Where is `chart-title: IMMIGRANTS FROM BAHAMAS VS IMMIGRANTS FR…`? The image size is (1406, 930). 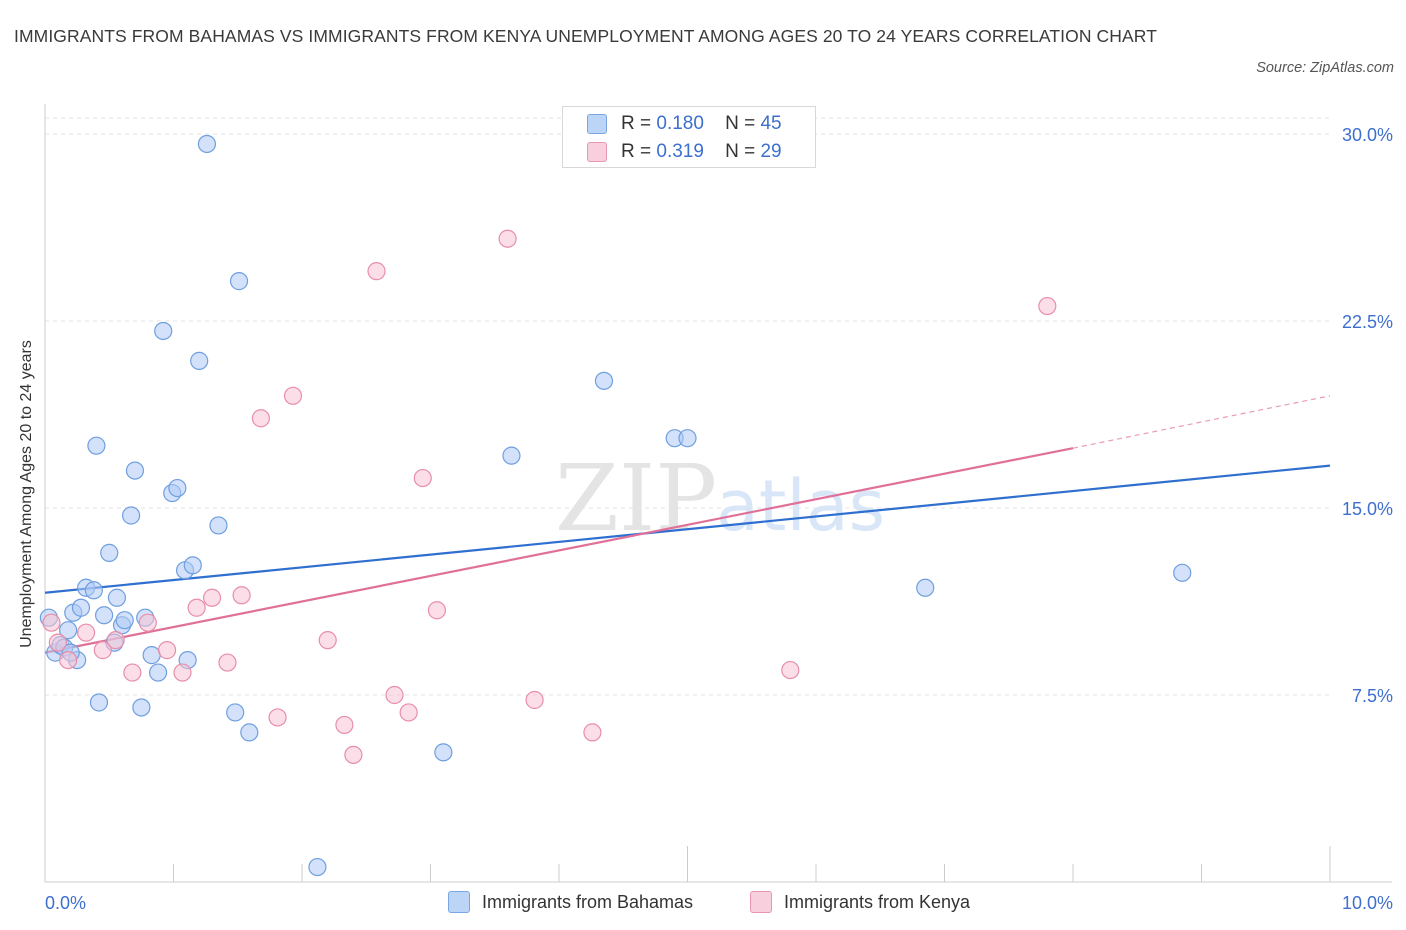
chart-title: IMMIGRANTS FROM BAHAMAS VS IMMIGRANTS FR… is located at coordinates (586, 36).